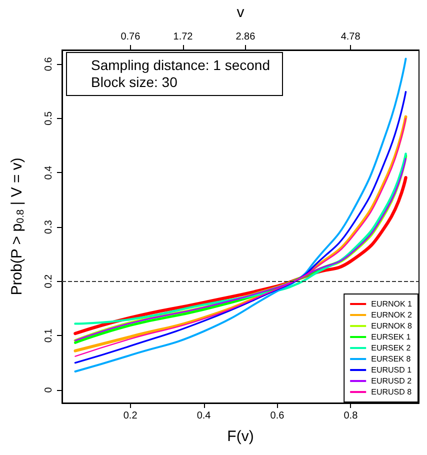 The height and width of the screenshot is (455, 427). Describe the element at coordinates (246, 37) in the screenshot. I see `x2-tick-label: 2.86` at that location.